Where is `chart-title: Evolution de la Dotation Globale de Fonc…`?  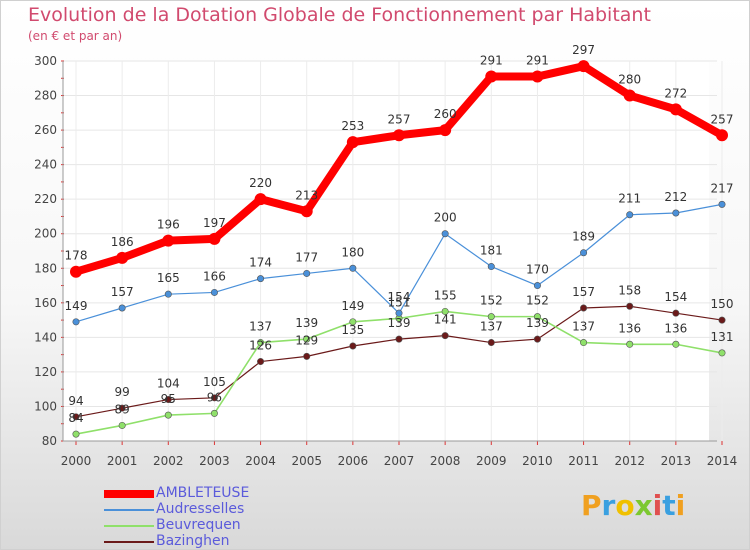 chart-title: Evolution de la Dotation Globale de Fonc… is located at coordinates (339, 15).